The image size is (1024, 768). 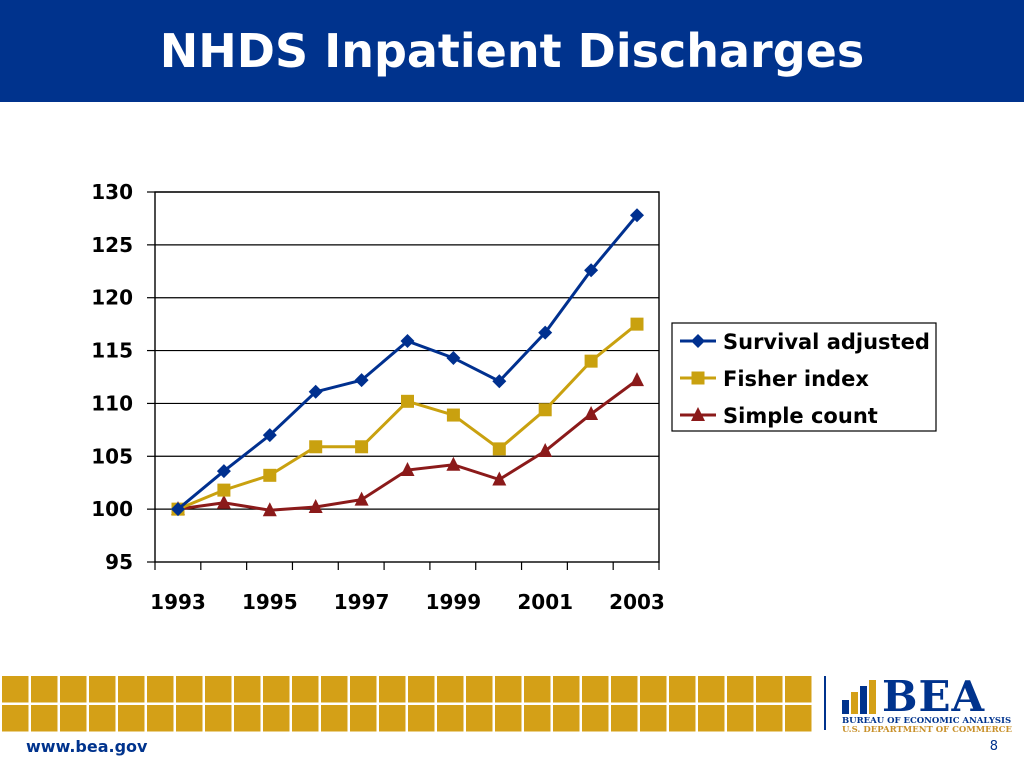 What do you see at coordinates (825, 703) in the screenshot?
I see `logo-divider` at bounding box center [825, 703].